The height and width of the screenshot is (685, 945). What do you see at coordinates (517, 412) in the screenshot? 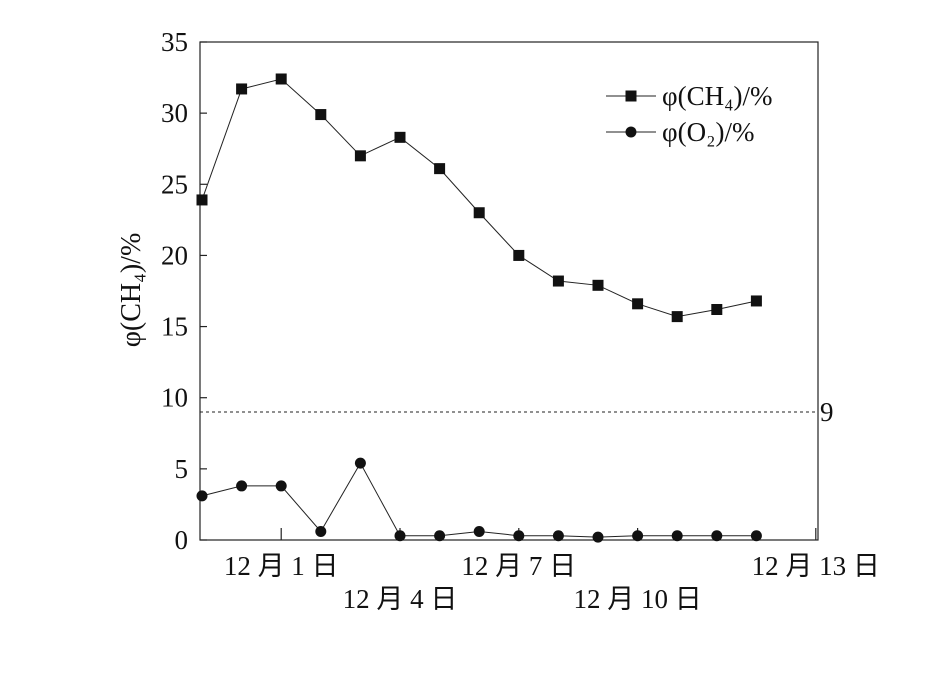
I see `reference-line-group: 9` at bounding box center [517, 412].